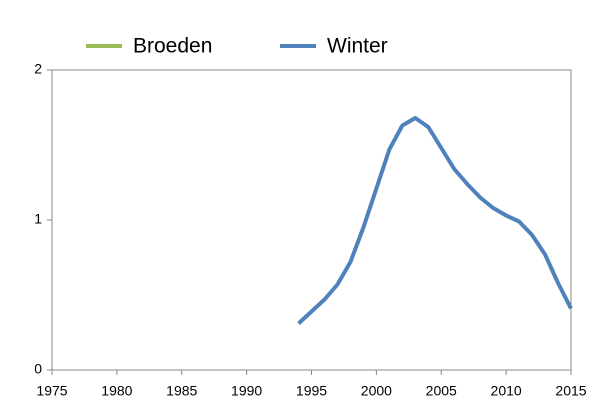  What do you see at coordinates (181, 391) in the screenshot?
I see `x-tick-label: 1985` at bounding box center [181, 391].